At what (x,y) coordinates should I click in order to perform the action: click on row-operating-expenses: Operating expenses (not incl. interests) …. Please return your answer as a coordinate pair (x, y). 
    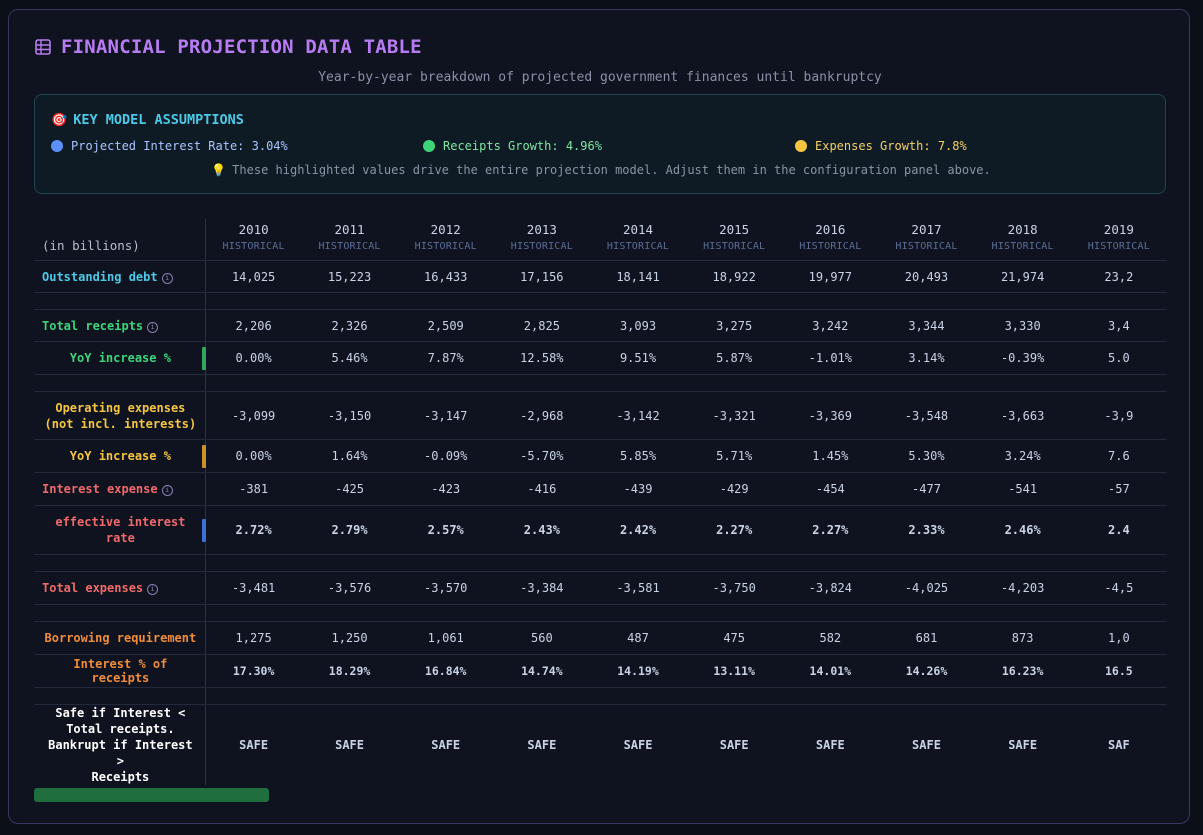
    Looking at the image, I should click on (600, 415).